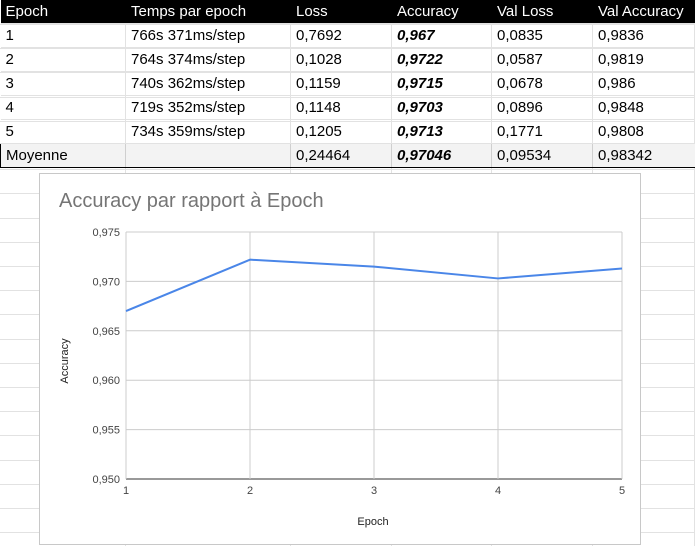 The height and width of the screenshot is (546, 695). Describe the element at coordinates (441, 59) in the screenshot. I see `cell-accuracy: 0,9722` at that location.